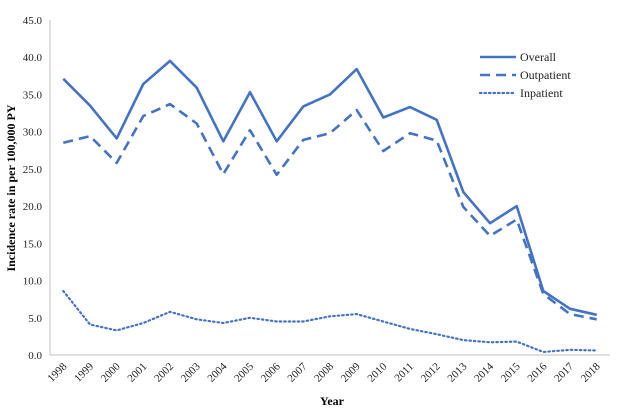 This screenshot has width=624, height=410. What do you see at coordinates (332, 401) in the screenshot?
I see `x-axis-title: Year` at bounding box center [332, 401].